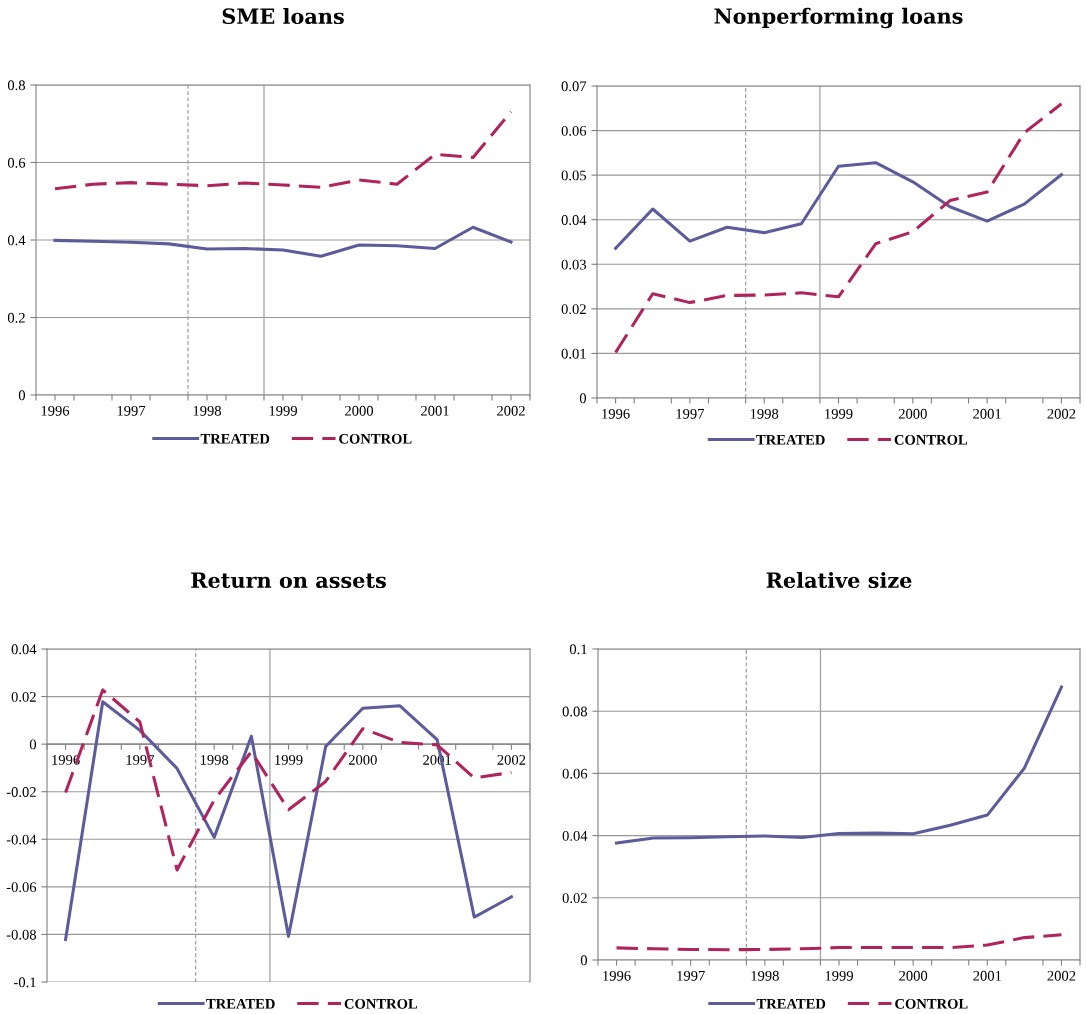  What do you see at coordinates (574, 86) in the screenshot?
I see `y-tick-label: 0.07` at bounding box center [574, 86].